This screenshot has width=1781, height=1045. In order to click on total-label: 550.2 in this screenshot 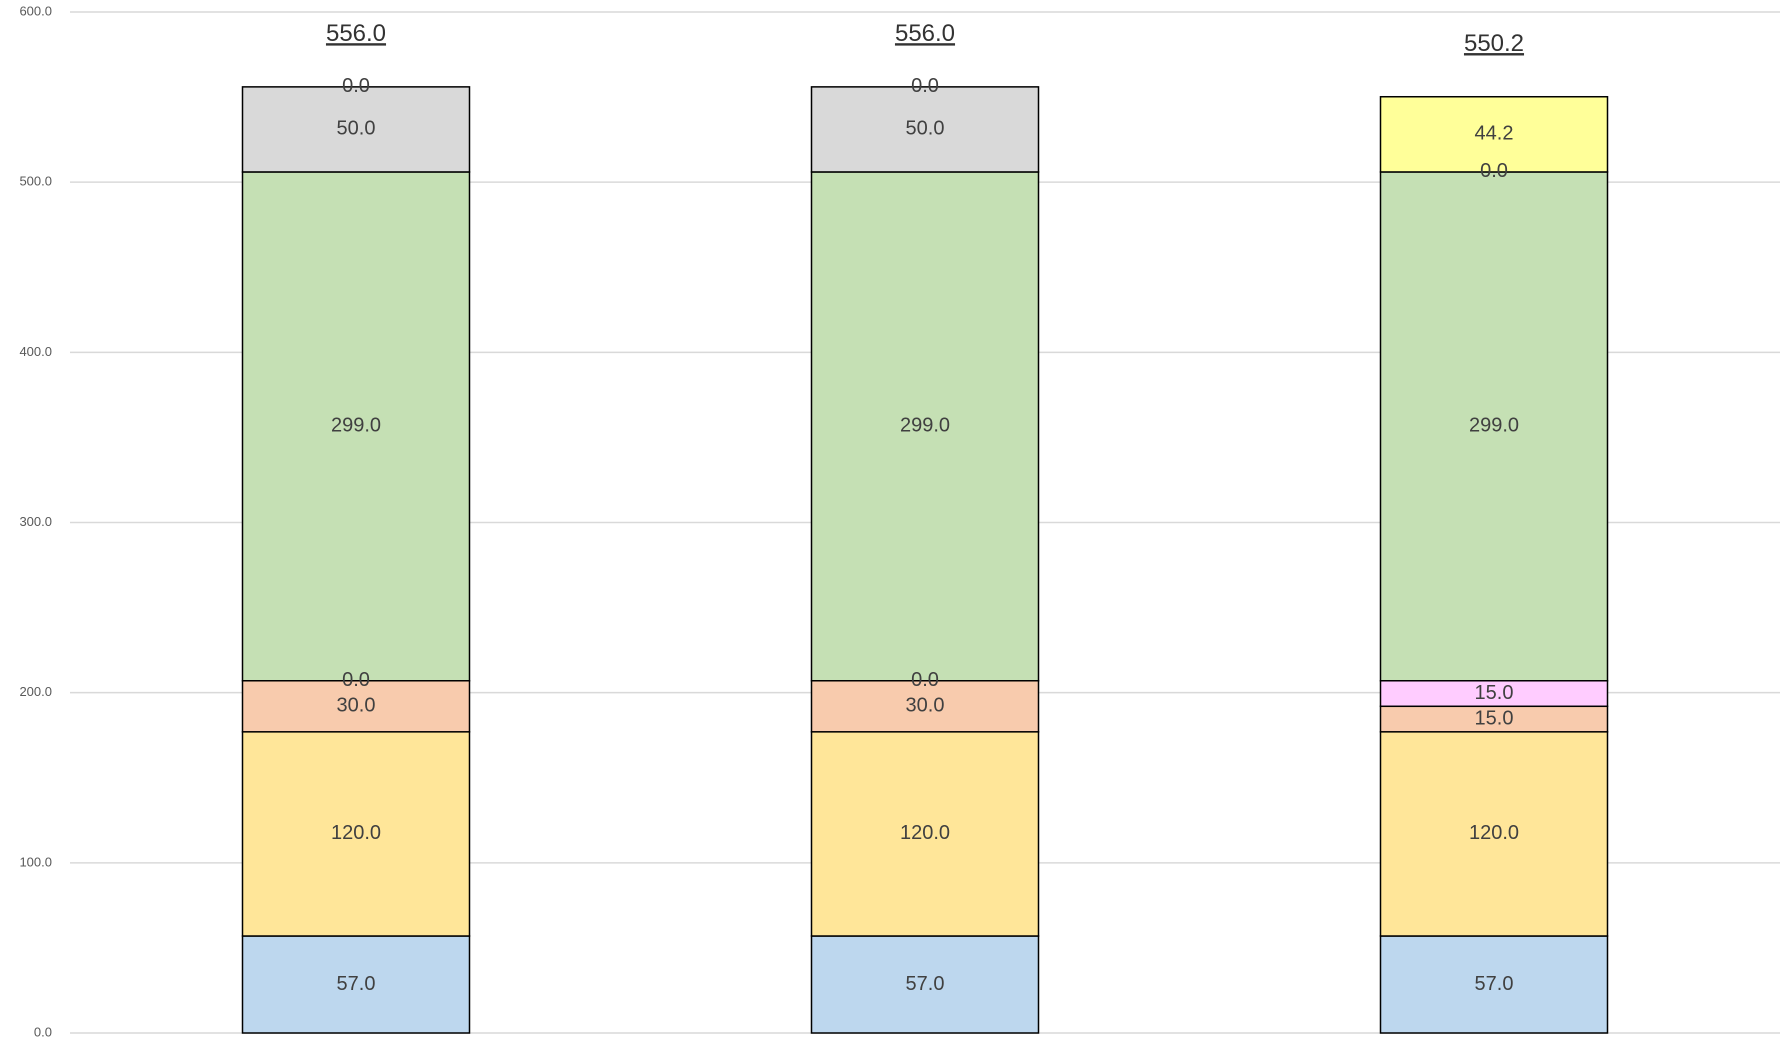, I will do `click(1494, 43)`.